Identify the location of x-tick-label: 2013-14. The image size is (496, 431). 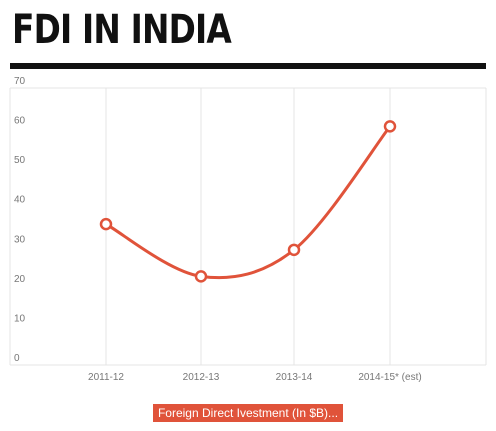
(294, 377).